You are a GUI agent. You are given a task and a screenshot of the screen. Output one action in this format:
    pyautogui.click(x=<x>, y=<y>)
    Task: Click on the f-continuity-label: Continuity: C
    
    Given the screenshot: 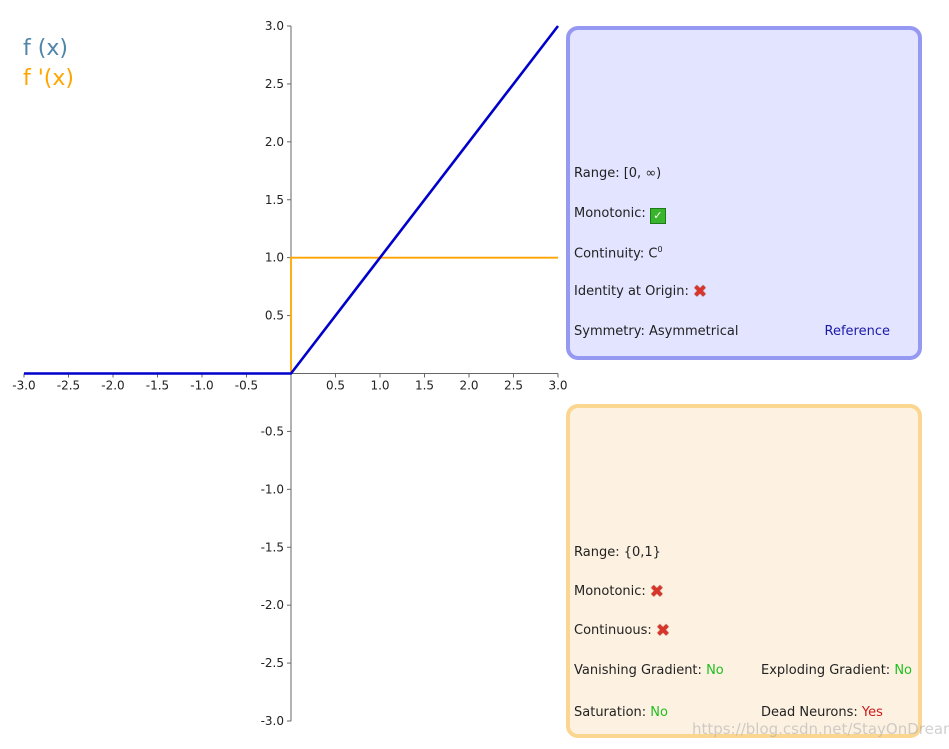 What is the action you would take?
    pyautogui.click(x=616, y=254)
    